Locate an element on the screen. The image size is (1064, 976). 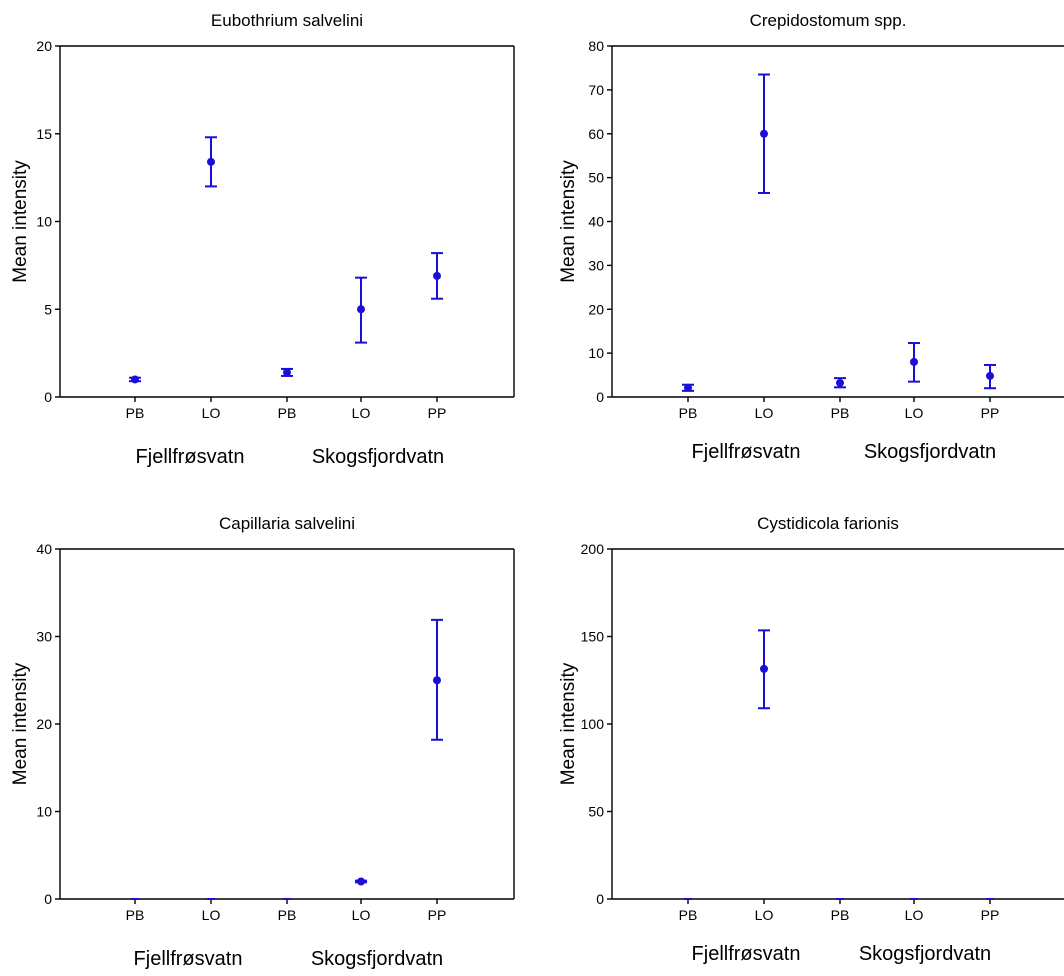
y-tick-label: 60 is located at coordinates (596, 134).